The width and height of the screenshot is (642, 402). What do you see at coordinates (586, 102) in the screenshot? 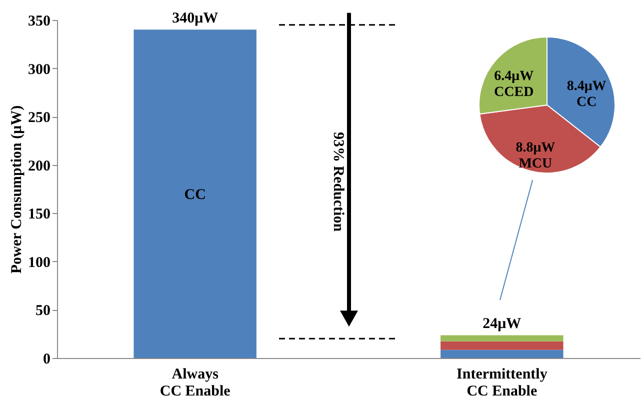
I see `slice-label: CC` at bounding box center [586, 102].